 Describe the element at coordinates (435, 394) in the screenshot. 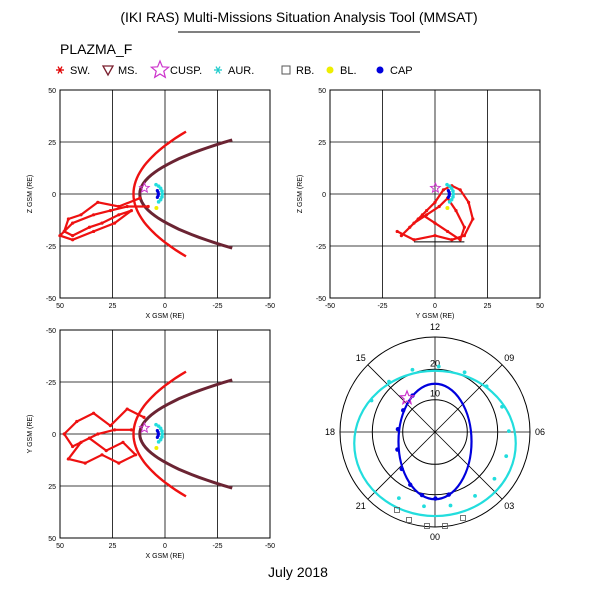

I see `ring-label: 10` at that location.